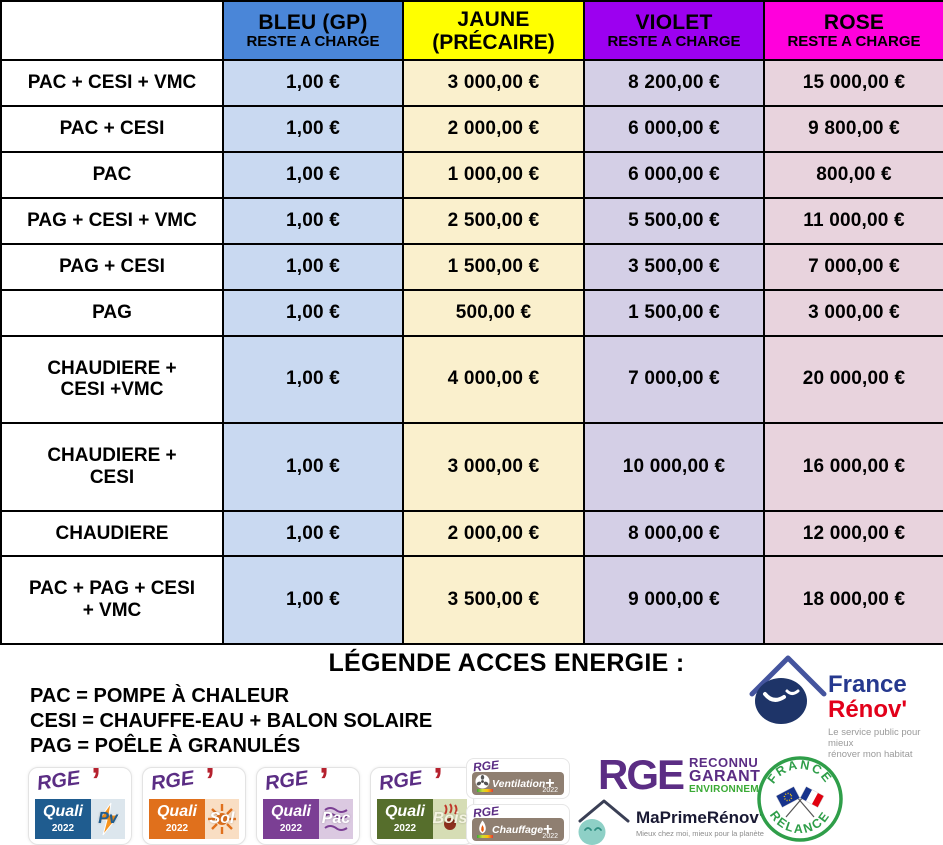  I want to click on row-label: PAG + CESI, so click(112, 266).